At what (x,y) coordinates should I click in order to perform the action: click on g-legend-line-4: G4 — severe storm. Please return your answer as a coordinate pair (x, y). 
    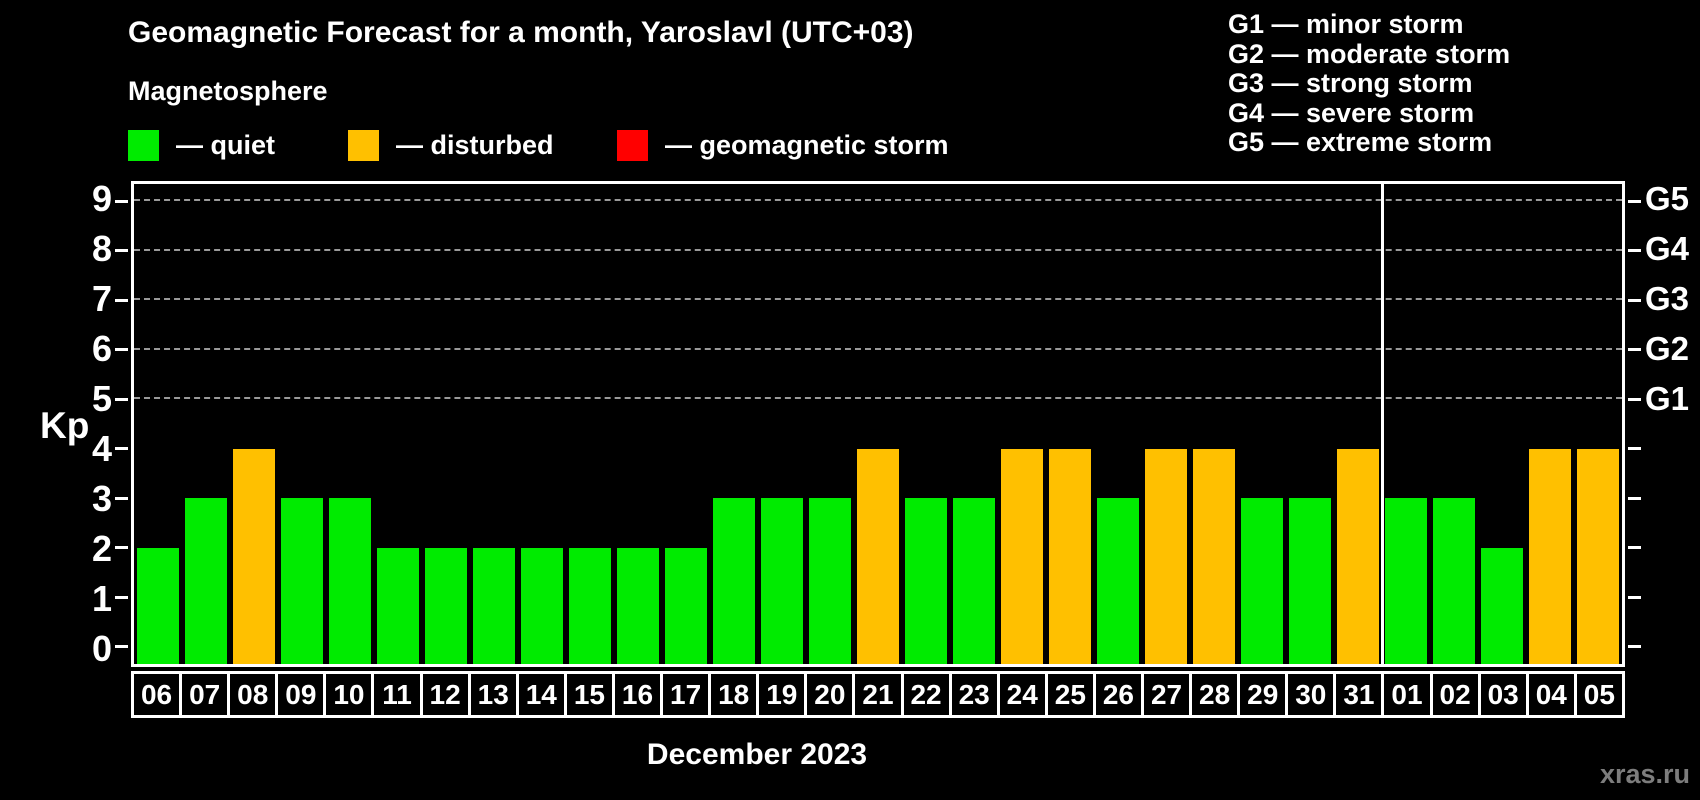
    Looking at the image, I should click on (1351, 112).